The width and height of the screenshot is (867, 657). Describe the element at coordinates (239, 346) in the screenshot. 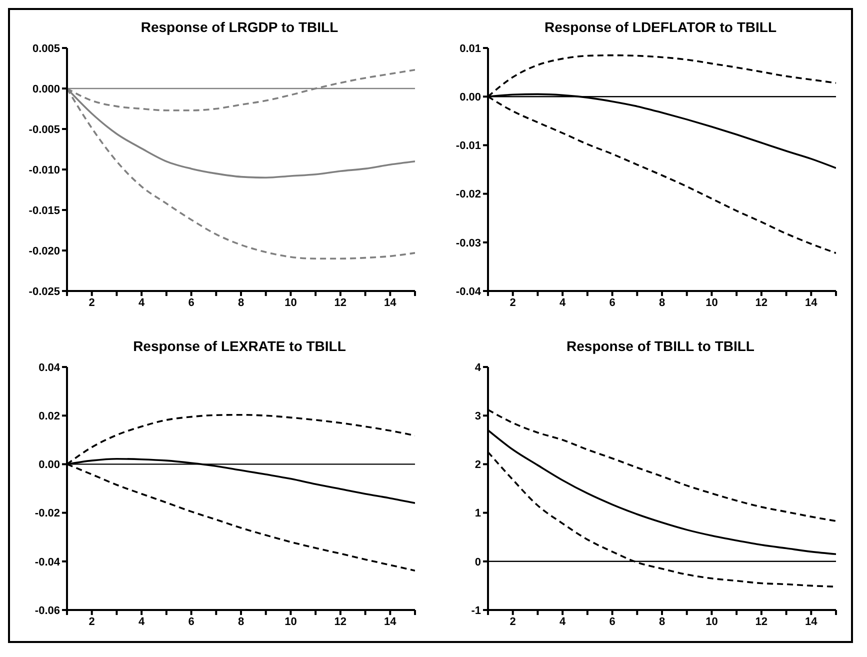

I see `chart-title: Response of LEXRATE to TBILL` at that location.